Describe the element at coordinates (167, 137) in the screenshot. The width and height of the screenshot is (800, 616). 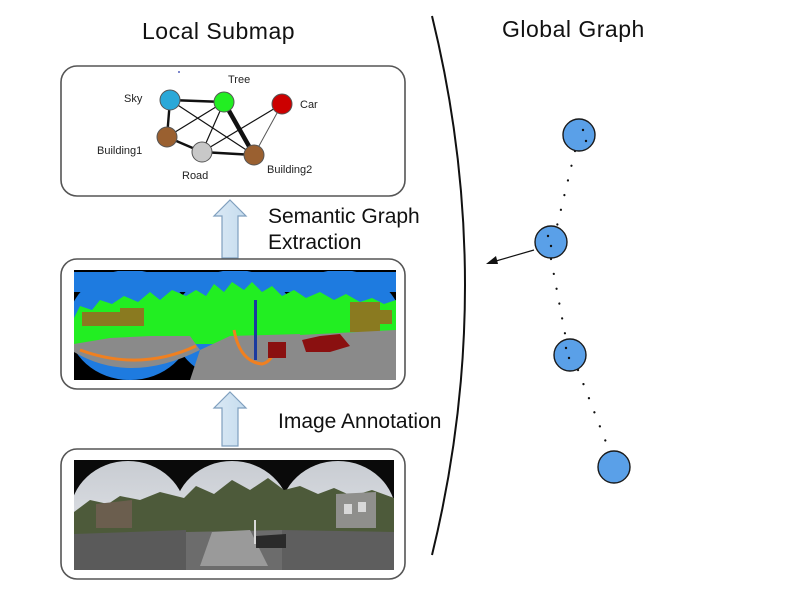
I see `node-building1` at that location.